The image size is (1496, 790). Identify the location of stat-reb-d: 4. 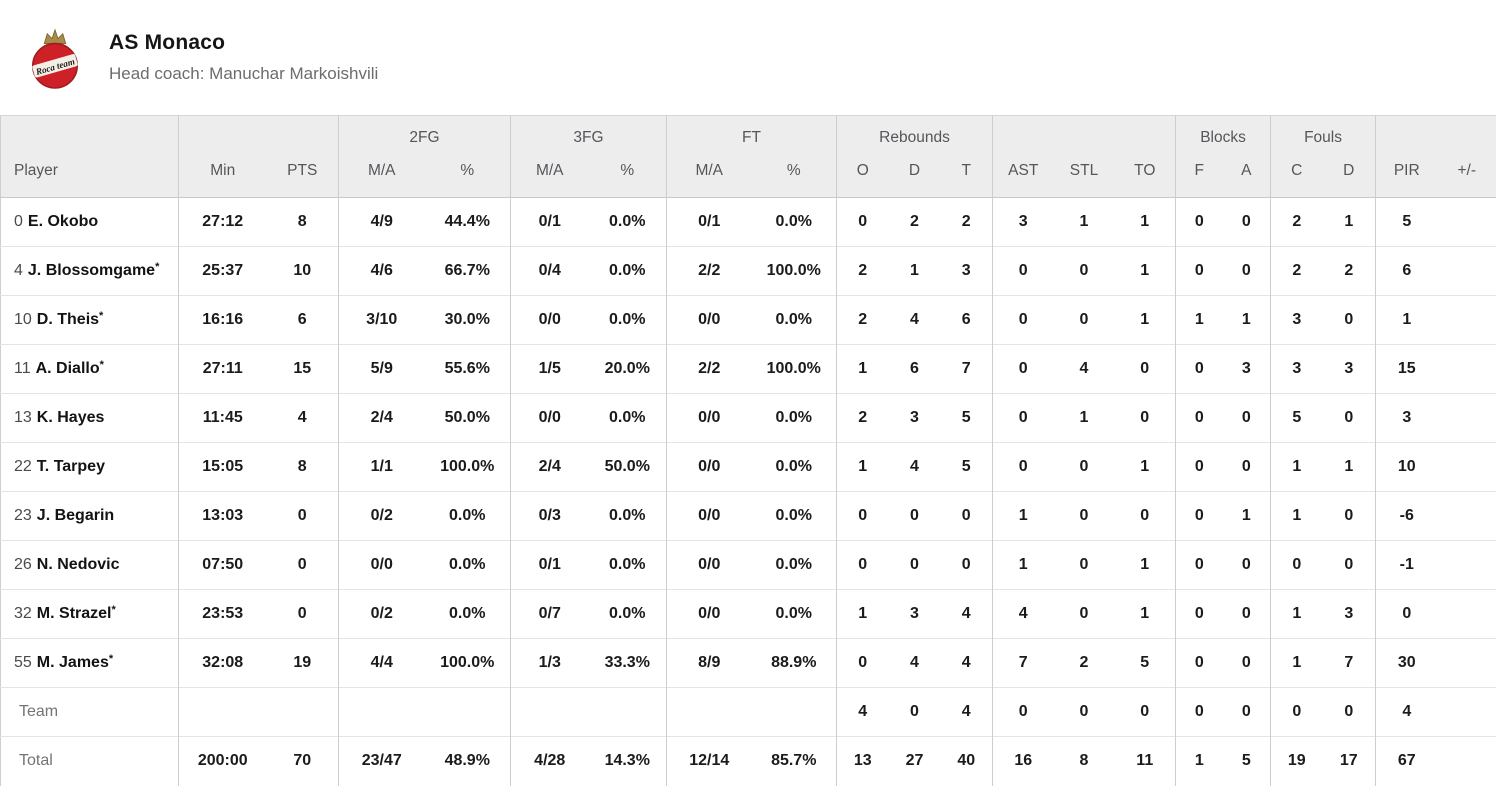
(914, 466).